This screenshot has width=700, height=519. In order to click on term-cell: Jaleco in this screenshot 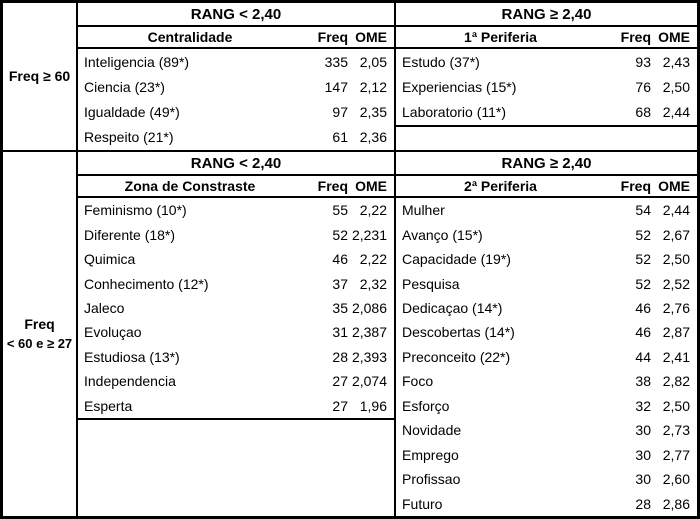, I will do `click(104, 308)`.